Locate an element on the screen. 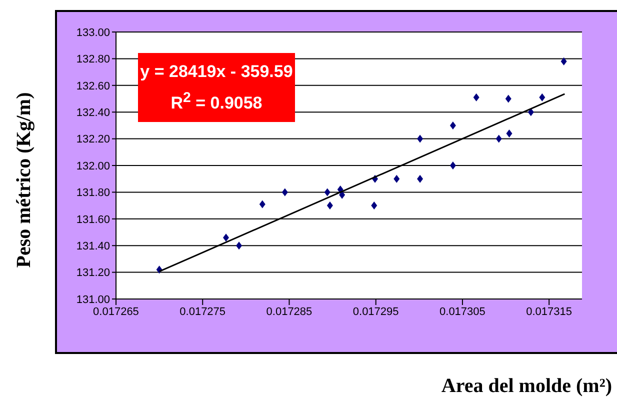  x-tick-label: 0.017265 is located at coordinates (116, 312).